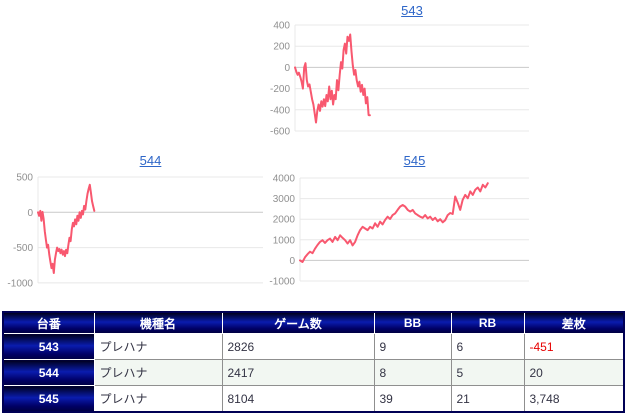  What do you see at coordinates (150, 160) in the screenshot?
I see `machine-link-544: 544` at bounding box center [150, 160].